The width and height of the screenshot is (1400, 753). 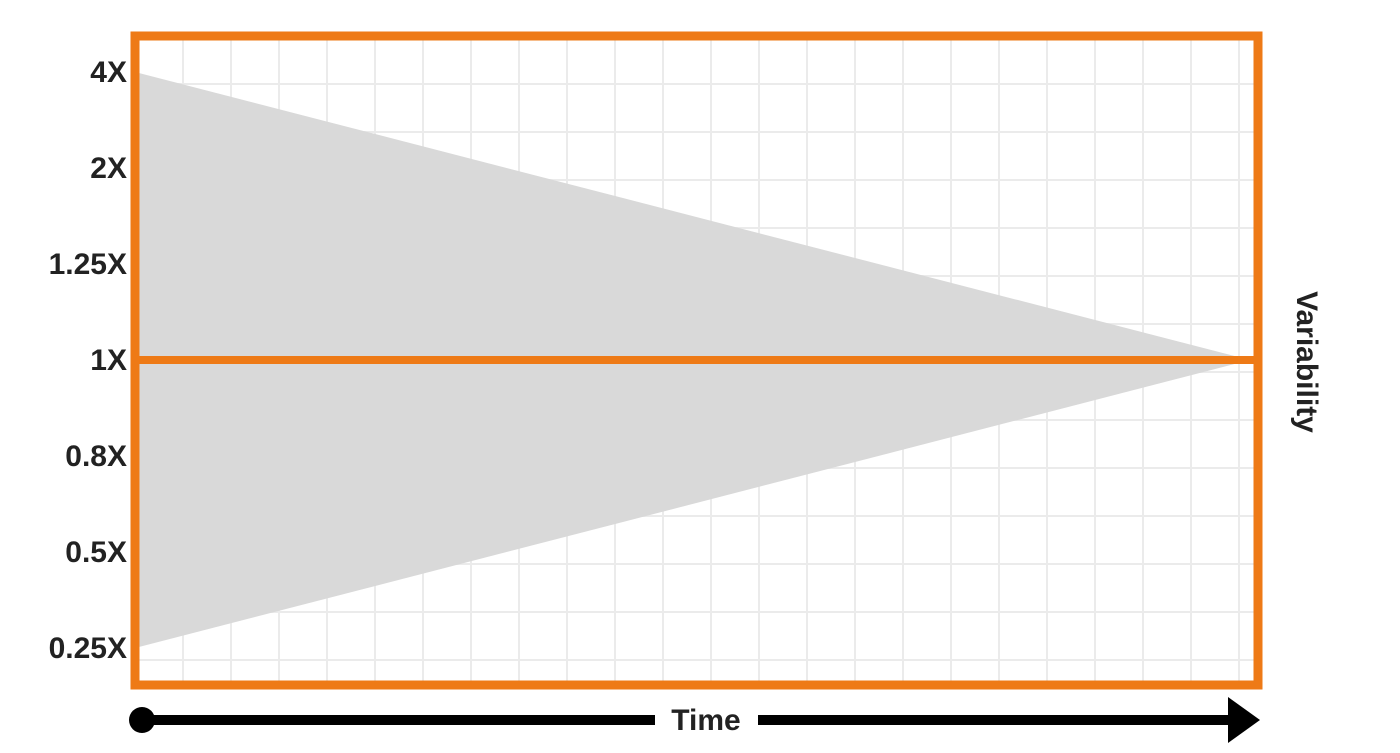 I want to click on y-tick-labels: 4X 2X 1.25X 1X 0.8X 0.5X 0.25X, so click(x=88, y=360).